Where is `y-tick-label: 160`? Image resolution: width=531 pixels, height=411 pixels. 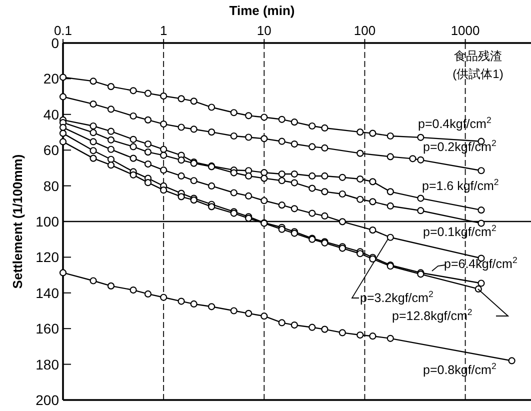
y-tick-label: 160 is located at coordinates (48, 328).